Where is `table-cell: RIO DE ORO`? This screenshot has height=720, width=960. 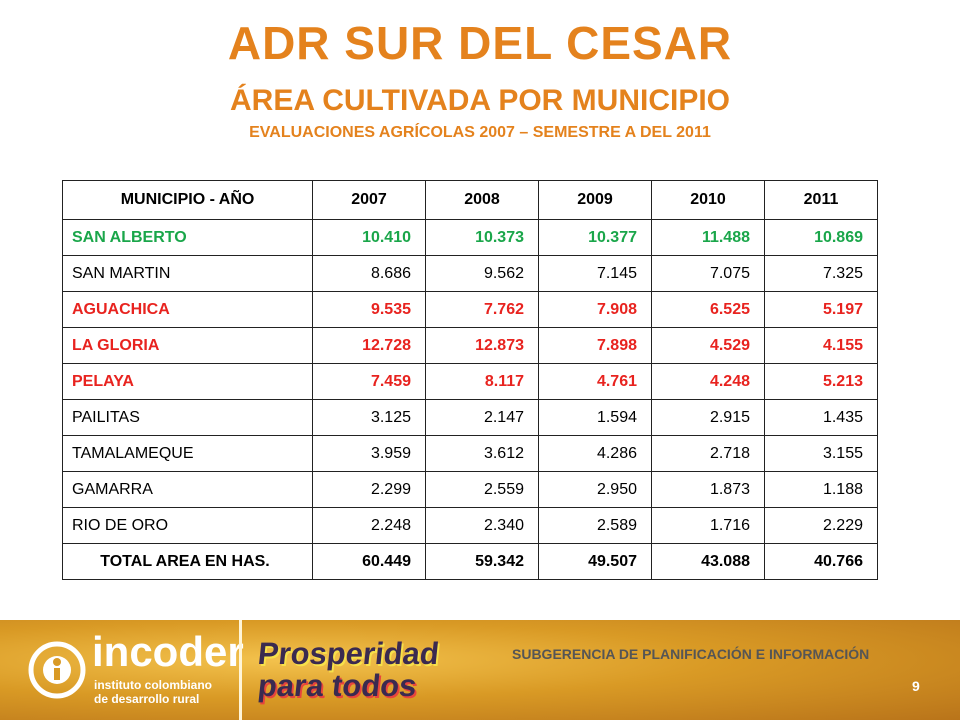 table-cell: RIO DE ORO is located at coordinates (187, 525).